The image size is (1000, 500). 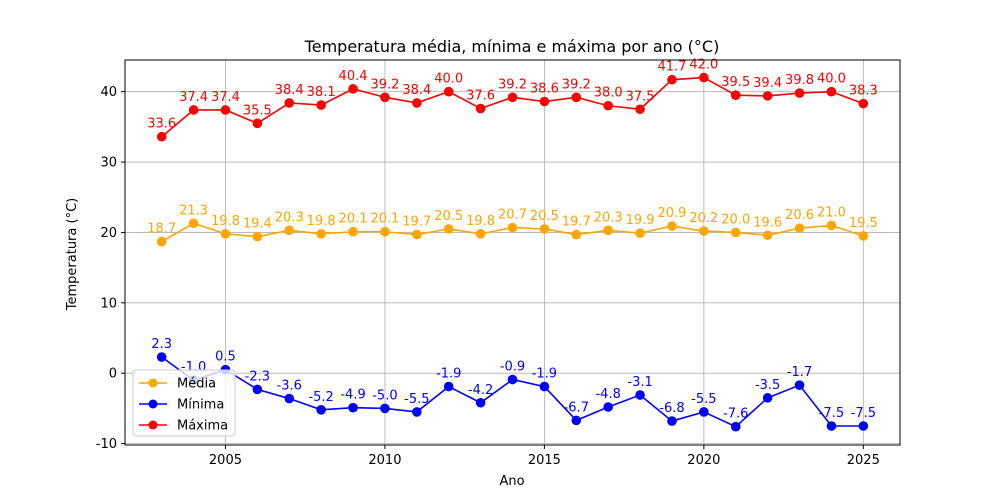 I want to click on data-label: 38.1, so click(x=321, y=92).